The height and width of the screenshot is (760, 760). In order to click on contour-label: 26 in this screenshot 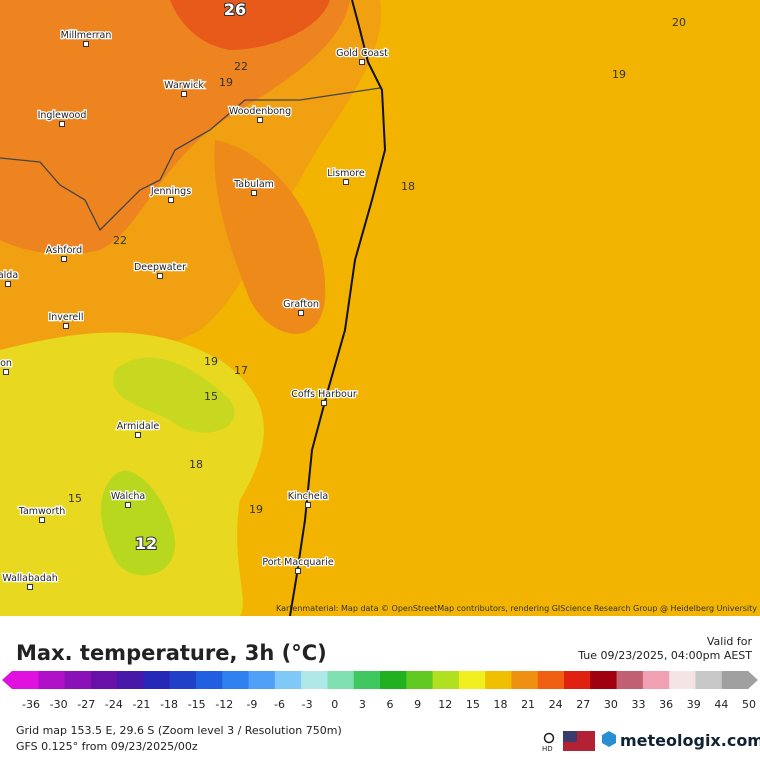, I will do `click(235, 9)`.